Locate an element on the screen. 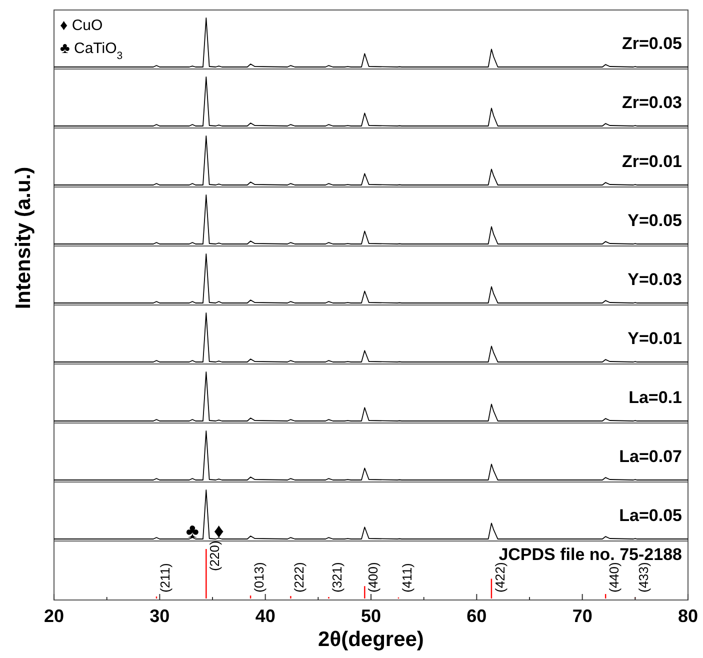 This screenshot has width=703, height=658. x-tick-label: 40 is located at coordinates (265, 616).